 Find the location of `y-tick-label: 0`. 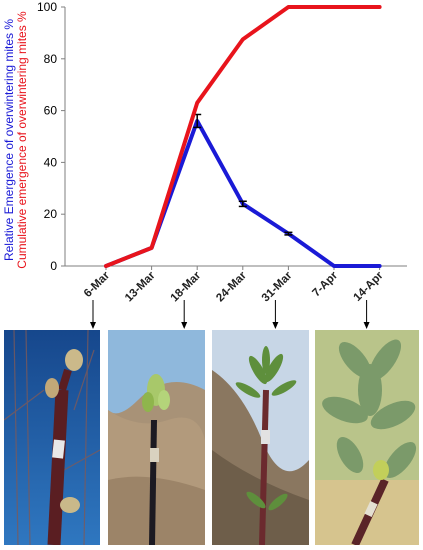

y-tick-label: 0 is located at coordinates (53, 266).